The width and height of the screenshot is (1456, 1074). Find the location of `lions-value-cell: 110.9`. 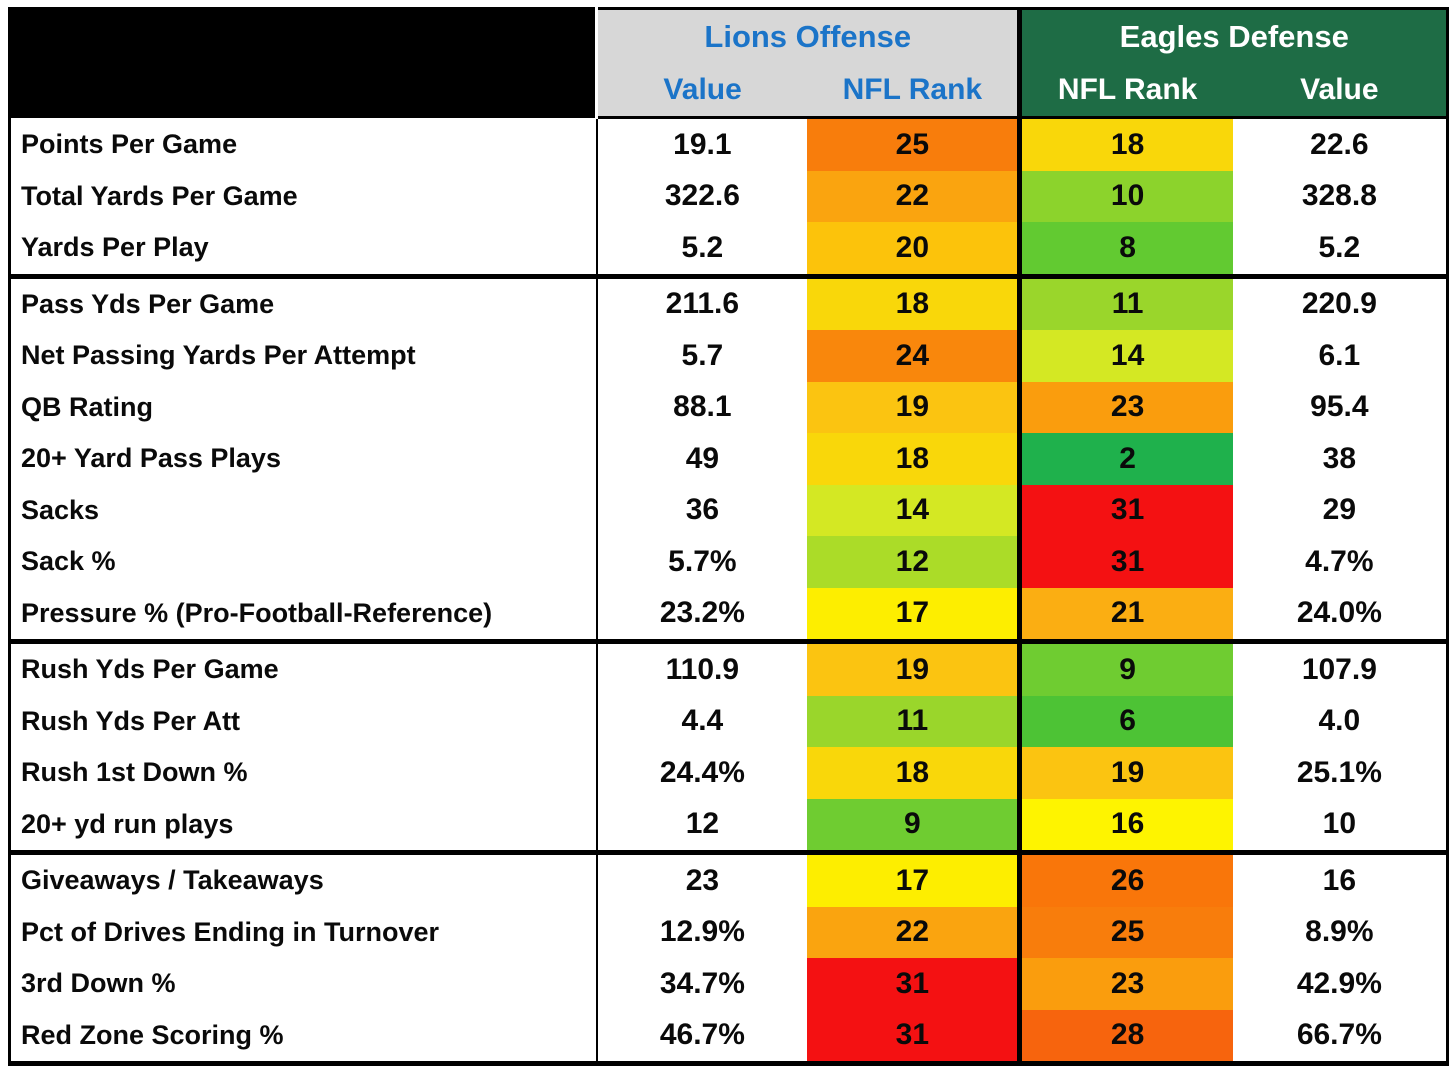

lions-value-cell: 110.9 is located at coordinates (702, 667).